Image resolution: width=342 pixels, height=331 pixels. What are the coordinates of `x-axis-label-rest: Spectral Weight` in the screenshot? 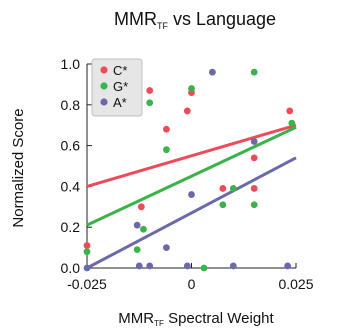 It's located at (219, 318).